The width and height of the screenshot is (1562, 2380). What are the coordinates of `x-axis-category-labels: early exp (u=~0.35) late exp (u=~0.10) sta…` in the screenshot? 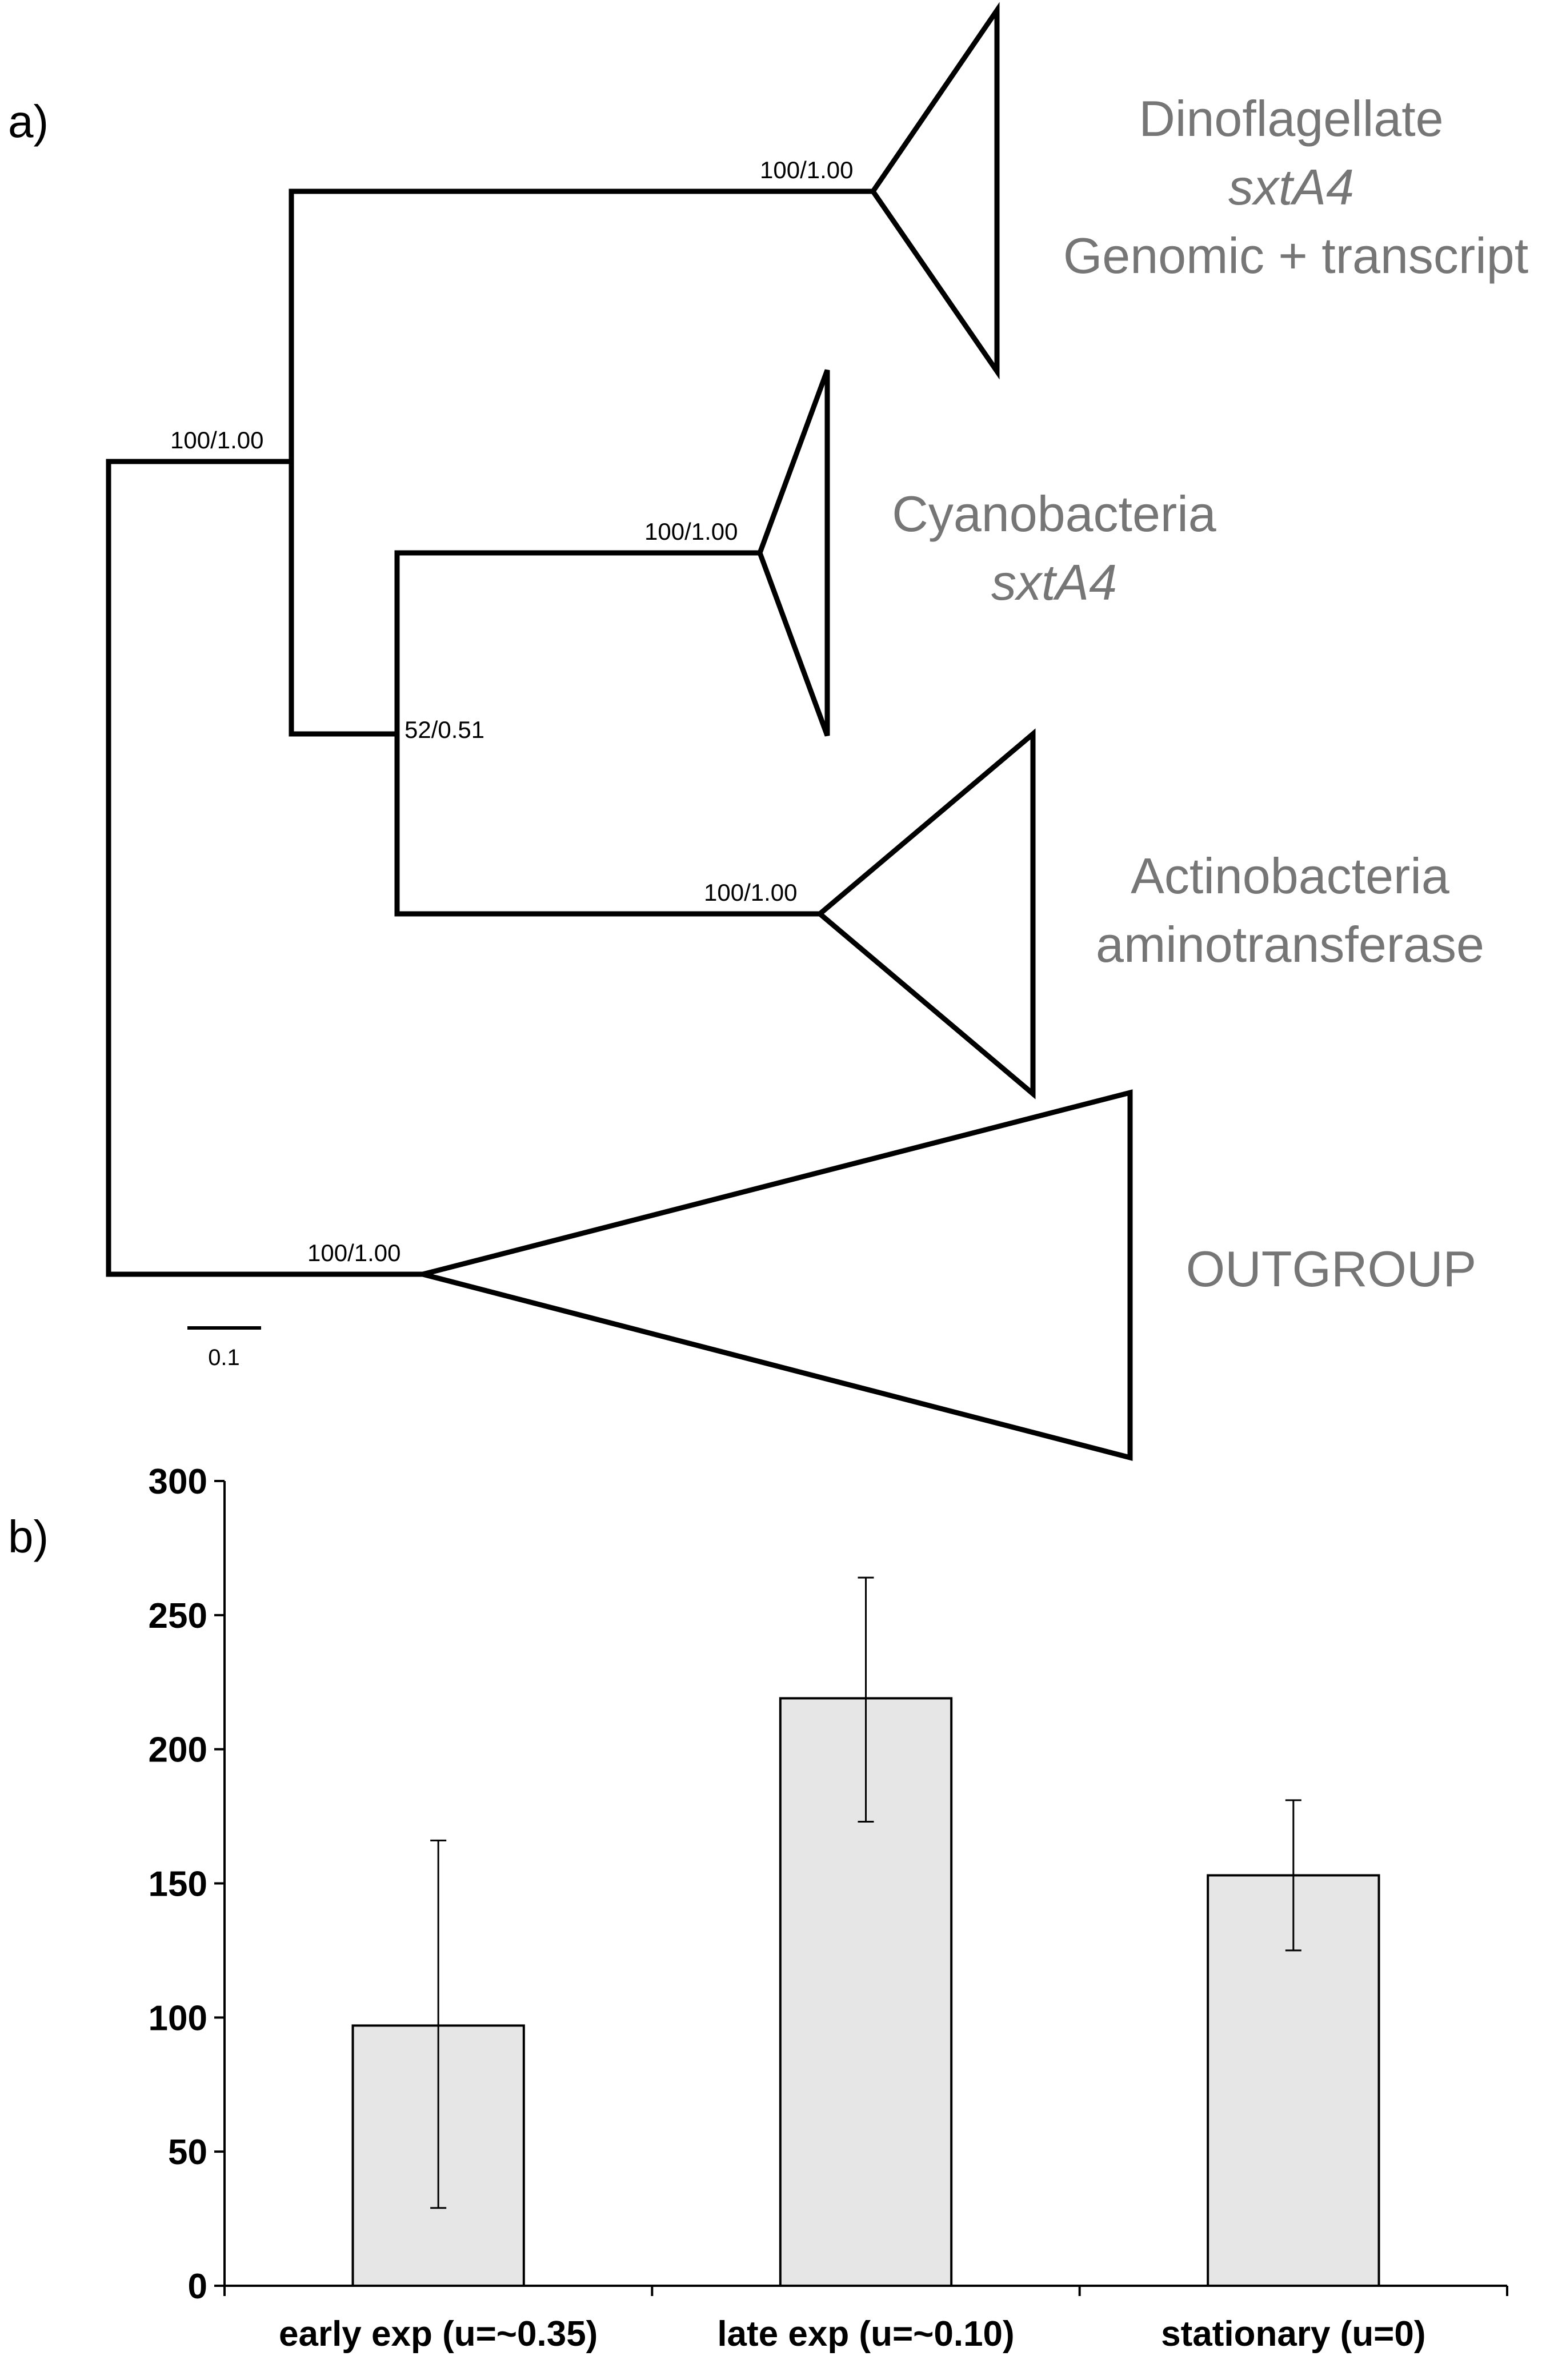 It's located at (852, 2334).